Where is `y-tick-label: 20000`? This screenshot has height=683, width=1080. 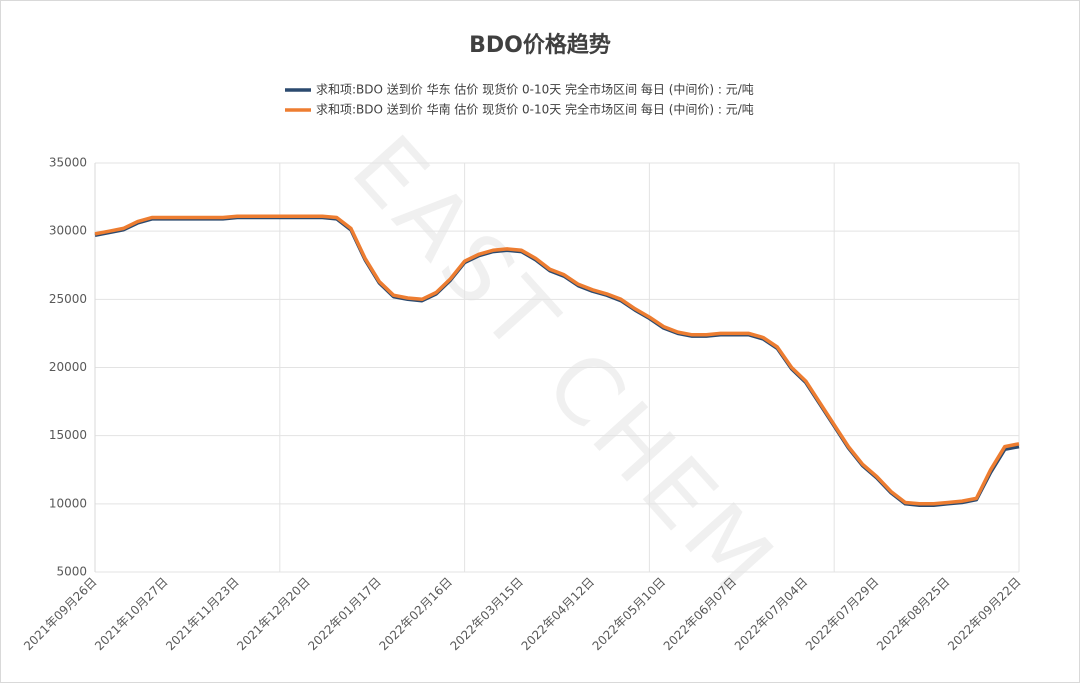
y-tick-label: 20000 is located at coordinates (68, 367).